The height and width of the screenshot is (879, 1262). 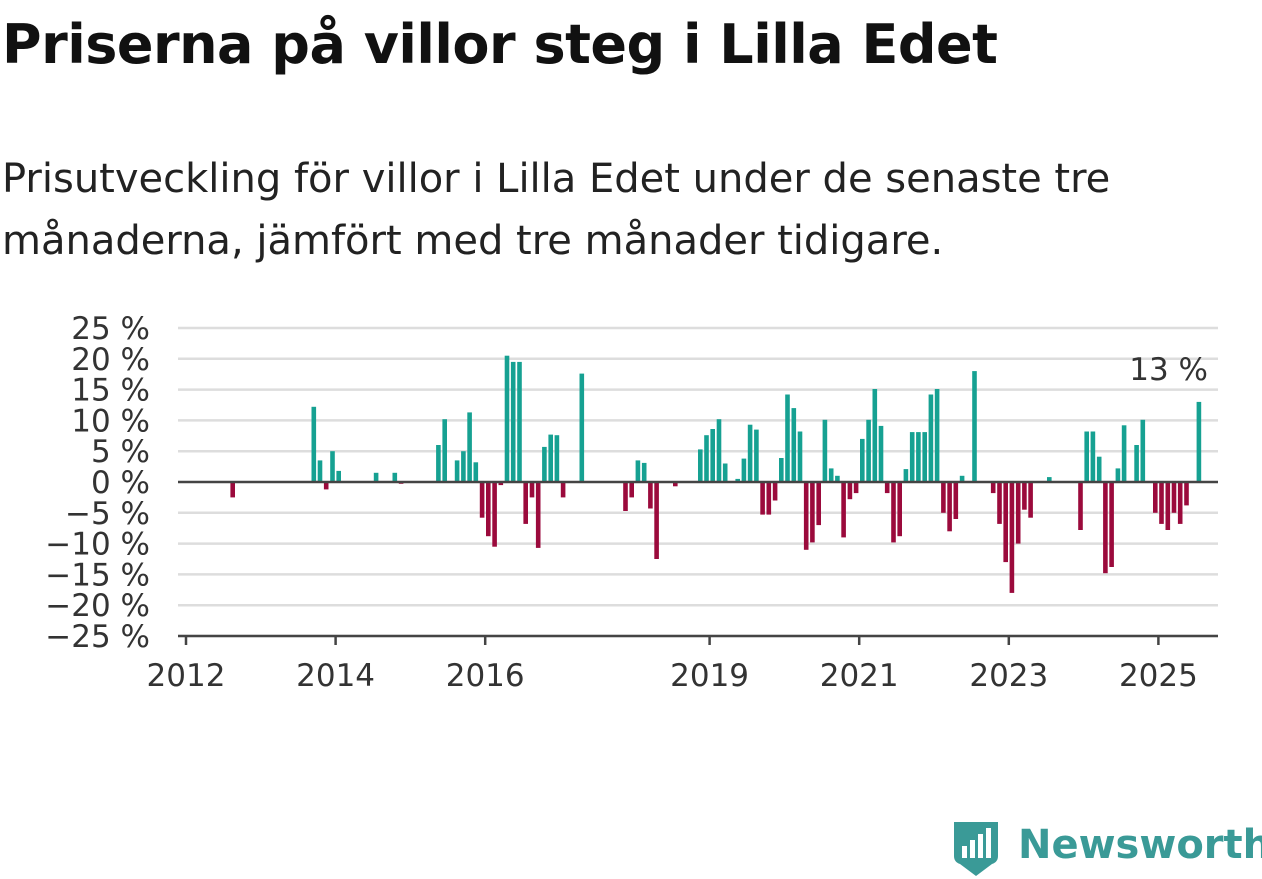 I want to click on latest-value-annotation: 13 %, so click(x=1168, y=370).